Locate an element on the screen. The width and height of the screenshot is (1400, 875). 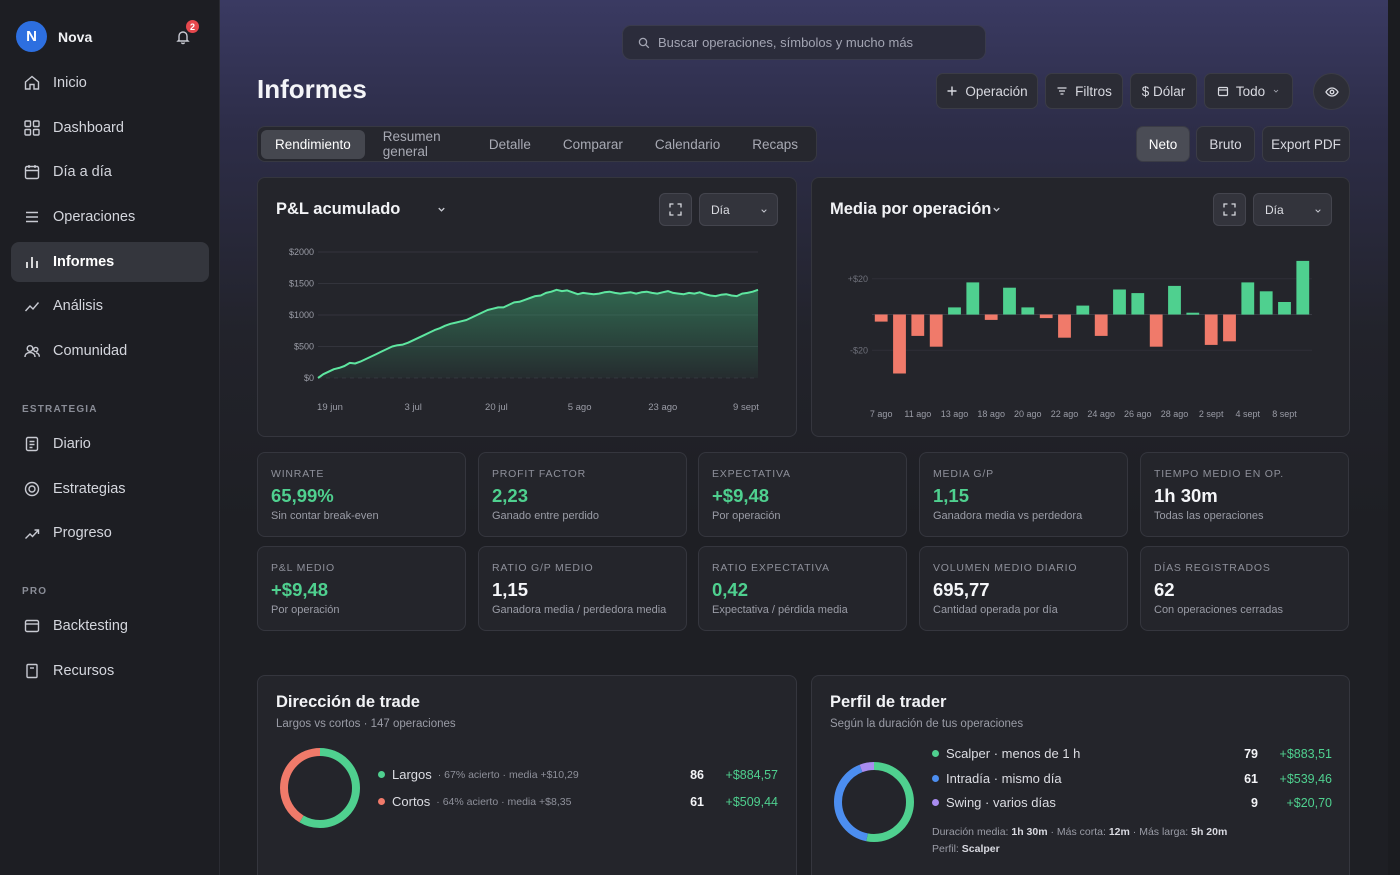
x-tick-label: 4 sept is located at coordinates (1248, 414).